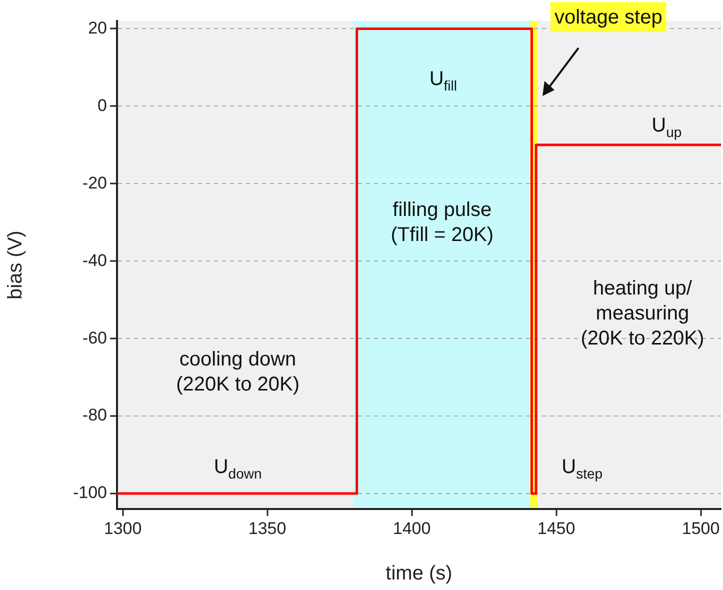 The width and height of the screenshot is (723, 590). I want to click on band-label: filling pulse (Tfill = 20K), so click(442, 222).